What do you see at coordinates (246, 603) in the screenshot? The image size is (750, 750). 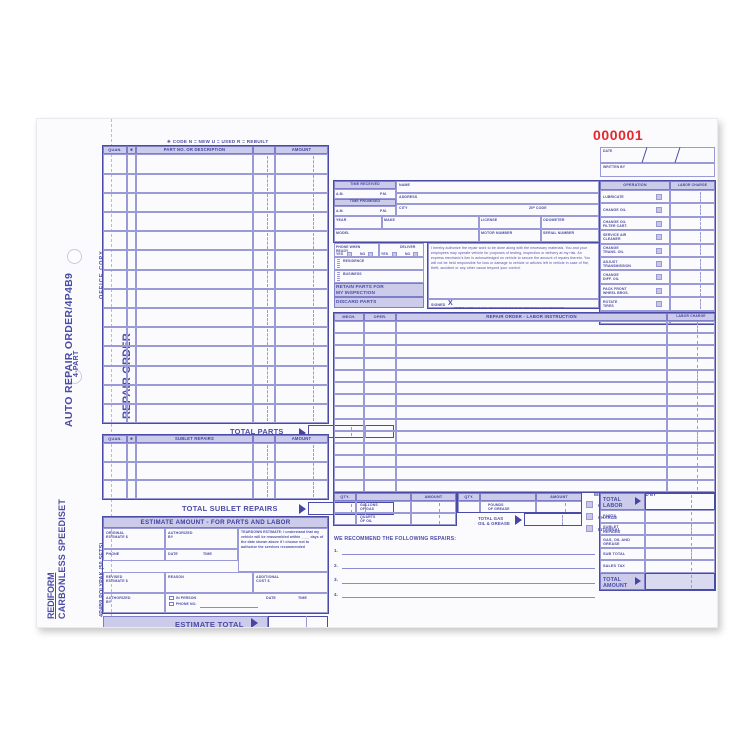 I see `estimate-inperson-cell` at bounding box center [246, 603].